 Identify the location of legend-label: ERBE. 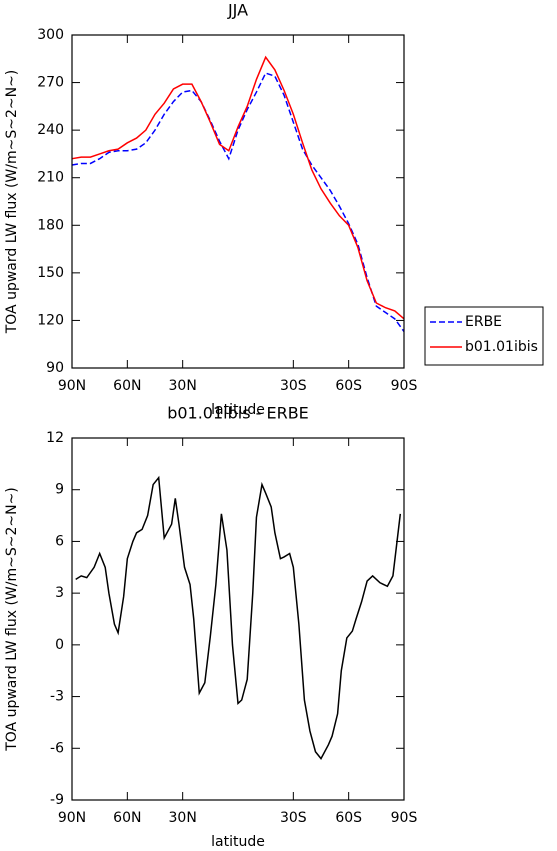
(483, 322).